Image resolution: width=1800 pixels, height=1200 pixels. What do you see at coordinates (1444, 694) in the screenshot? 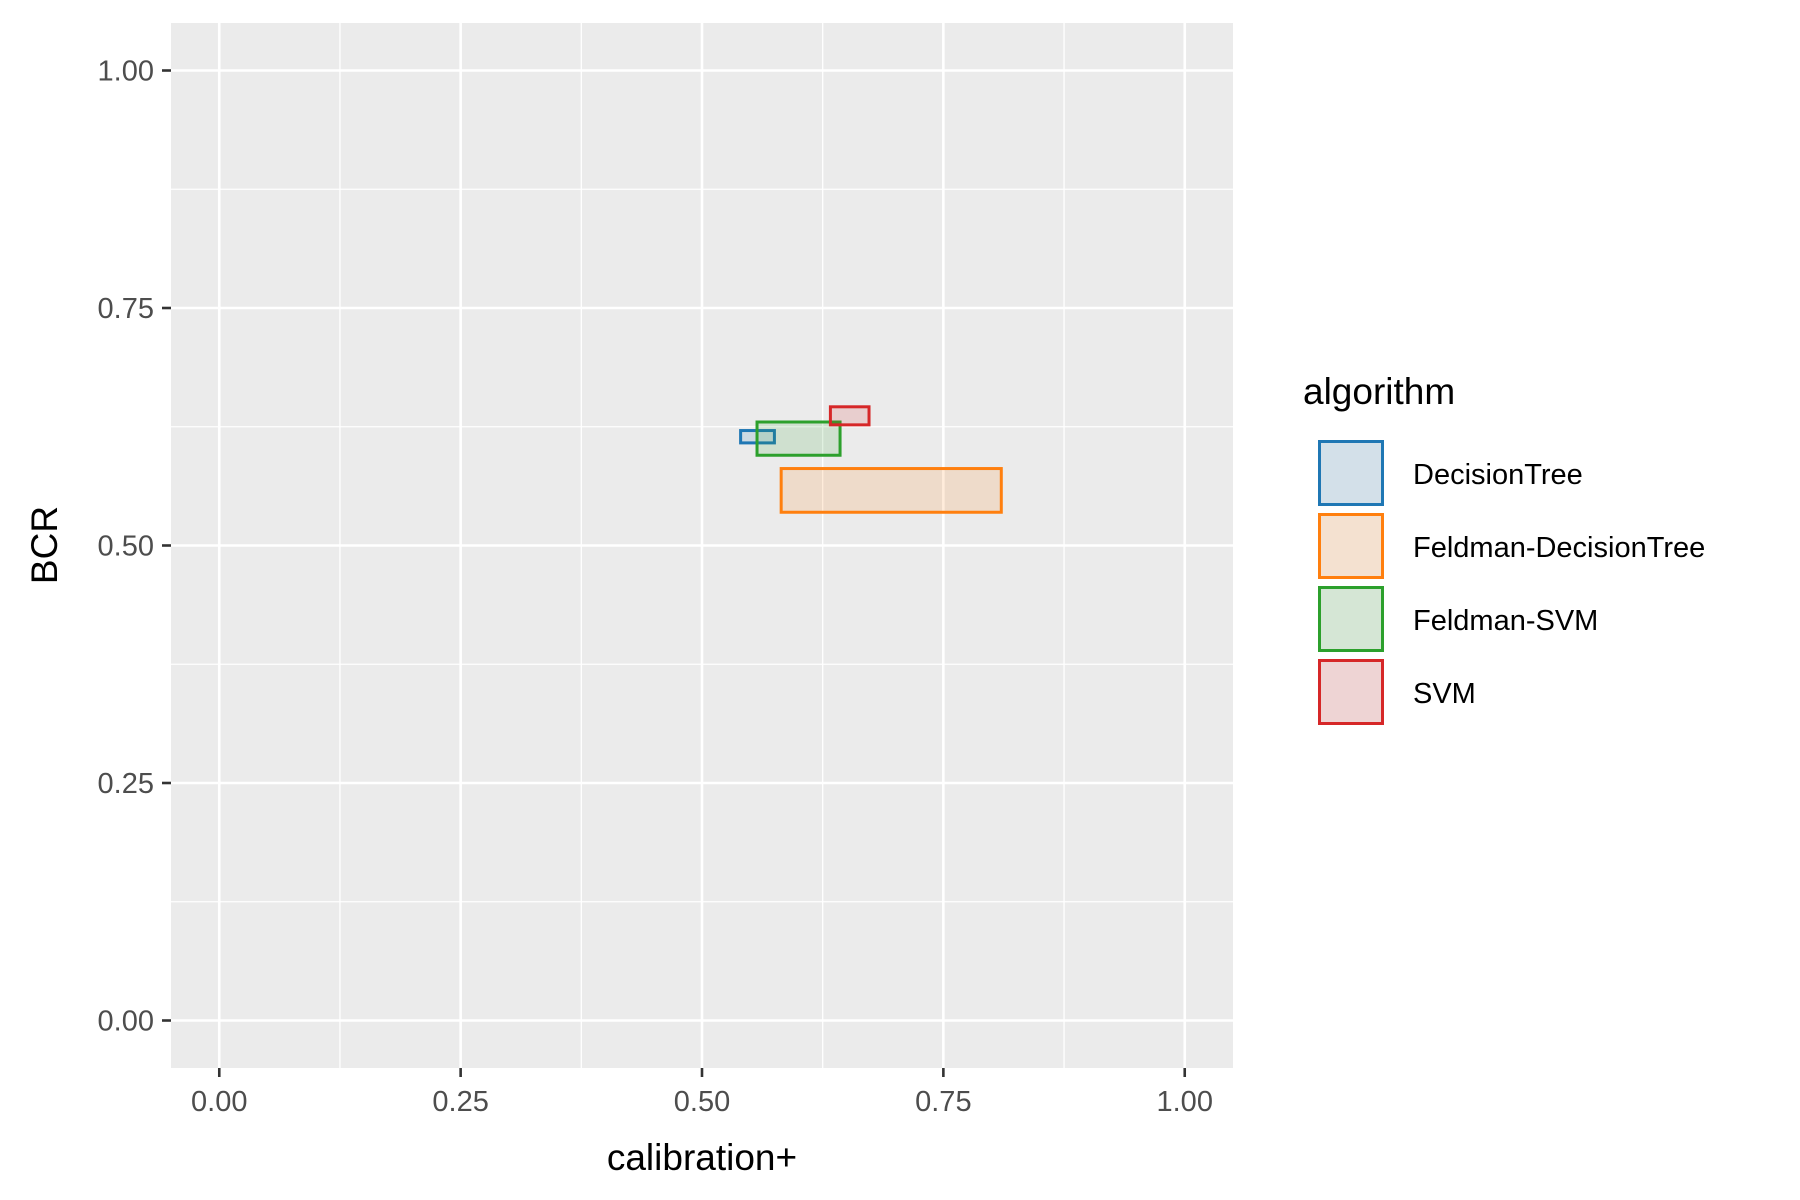
I see `legend-label: SVM` at bounding box center [1444, 694].